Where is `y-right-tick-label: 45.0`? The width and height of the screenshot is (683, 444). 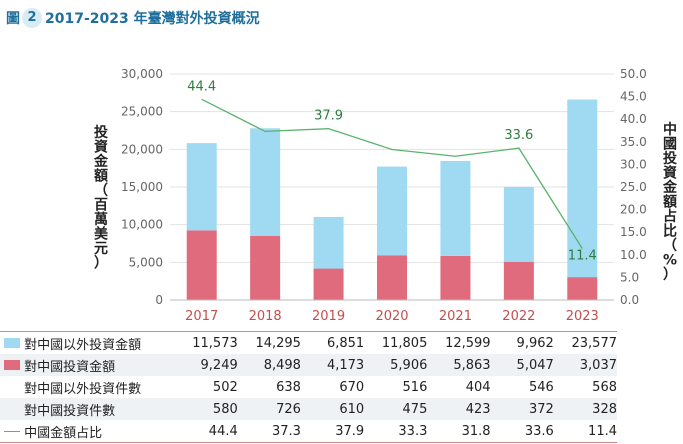
y-right-tick-label: 45.0 is located at coordinates (633, 97).